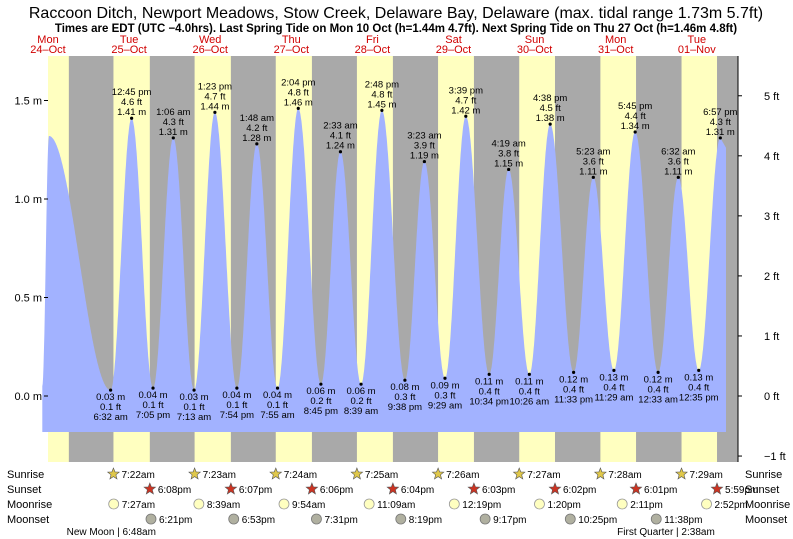  I want to click on low-tide-time: 11:29 am, so click(613, 397).